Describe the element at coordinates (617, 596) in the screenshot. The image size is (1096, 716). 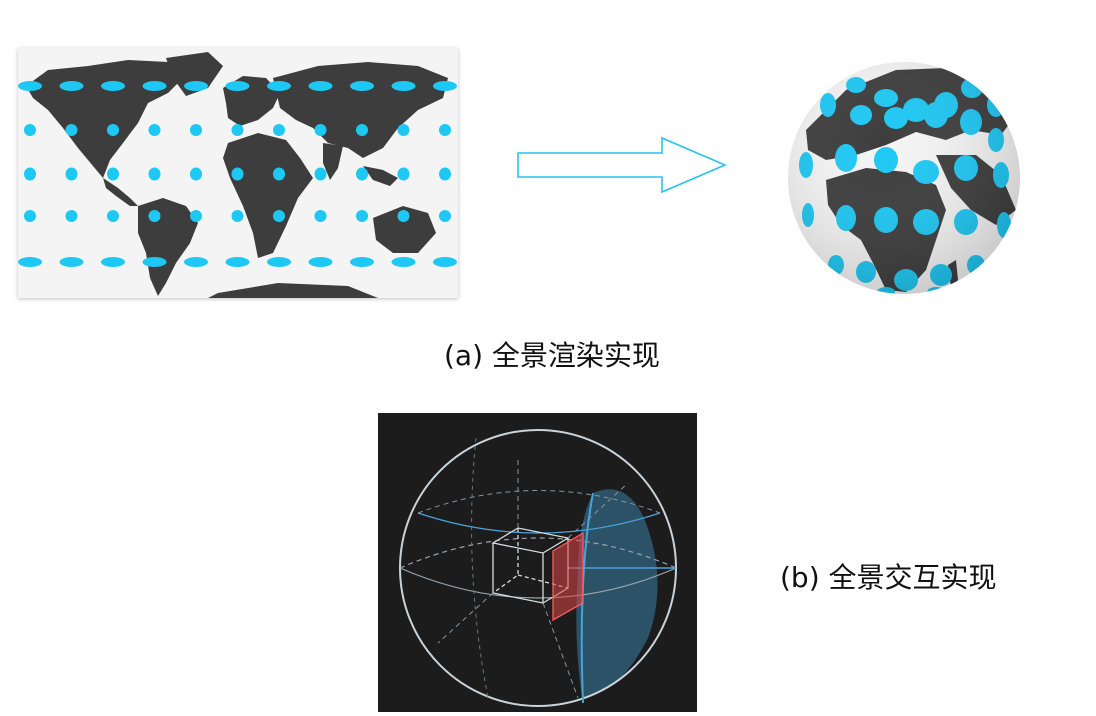
I see `projection-band` at that location.